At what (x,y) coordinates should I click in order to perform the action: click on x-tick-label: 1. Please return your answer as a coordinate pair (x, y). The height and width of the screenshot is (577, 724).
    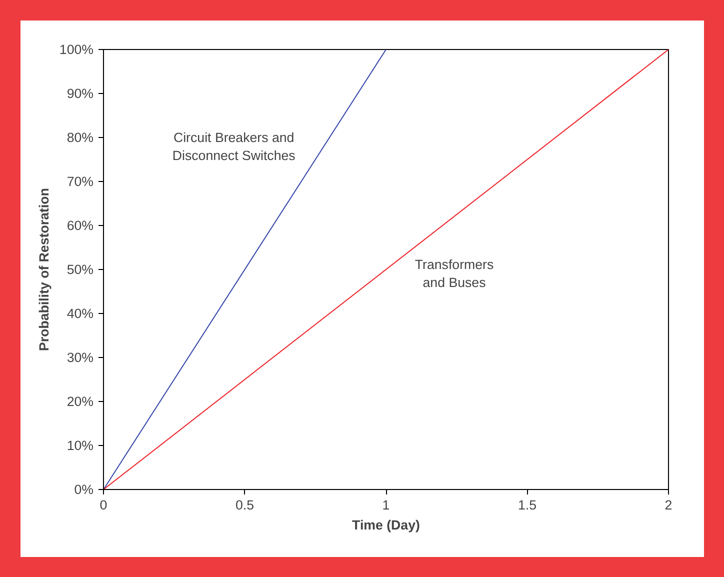
    Looking at the image, I should click on (386, 505).